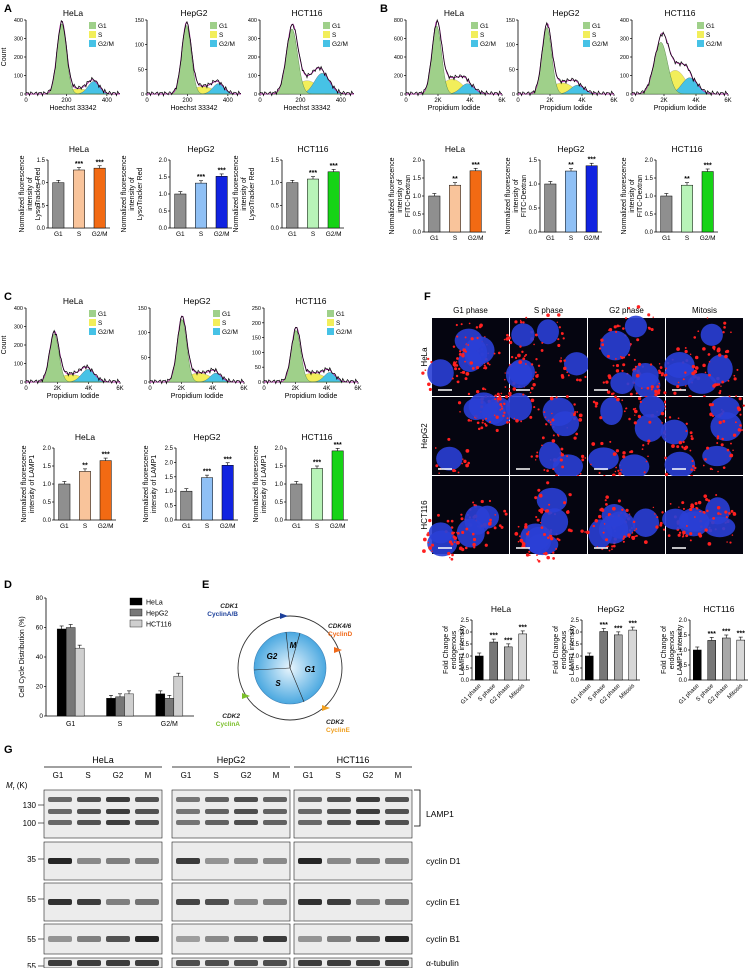 The height and width of the screenshot is (968, 756). What do you see at coordinates (186, 775) in the screenshot?
I see `lane-label: G1` at bounding box center [186, 775].